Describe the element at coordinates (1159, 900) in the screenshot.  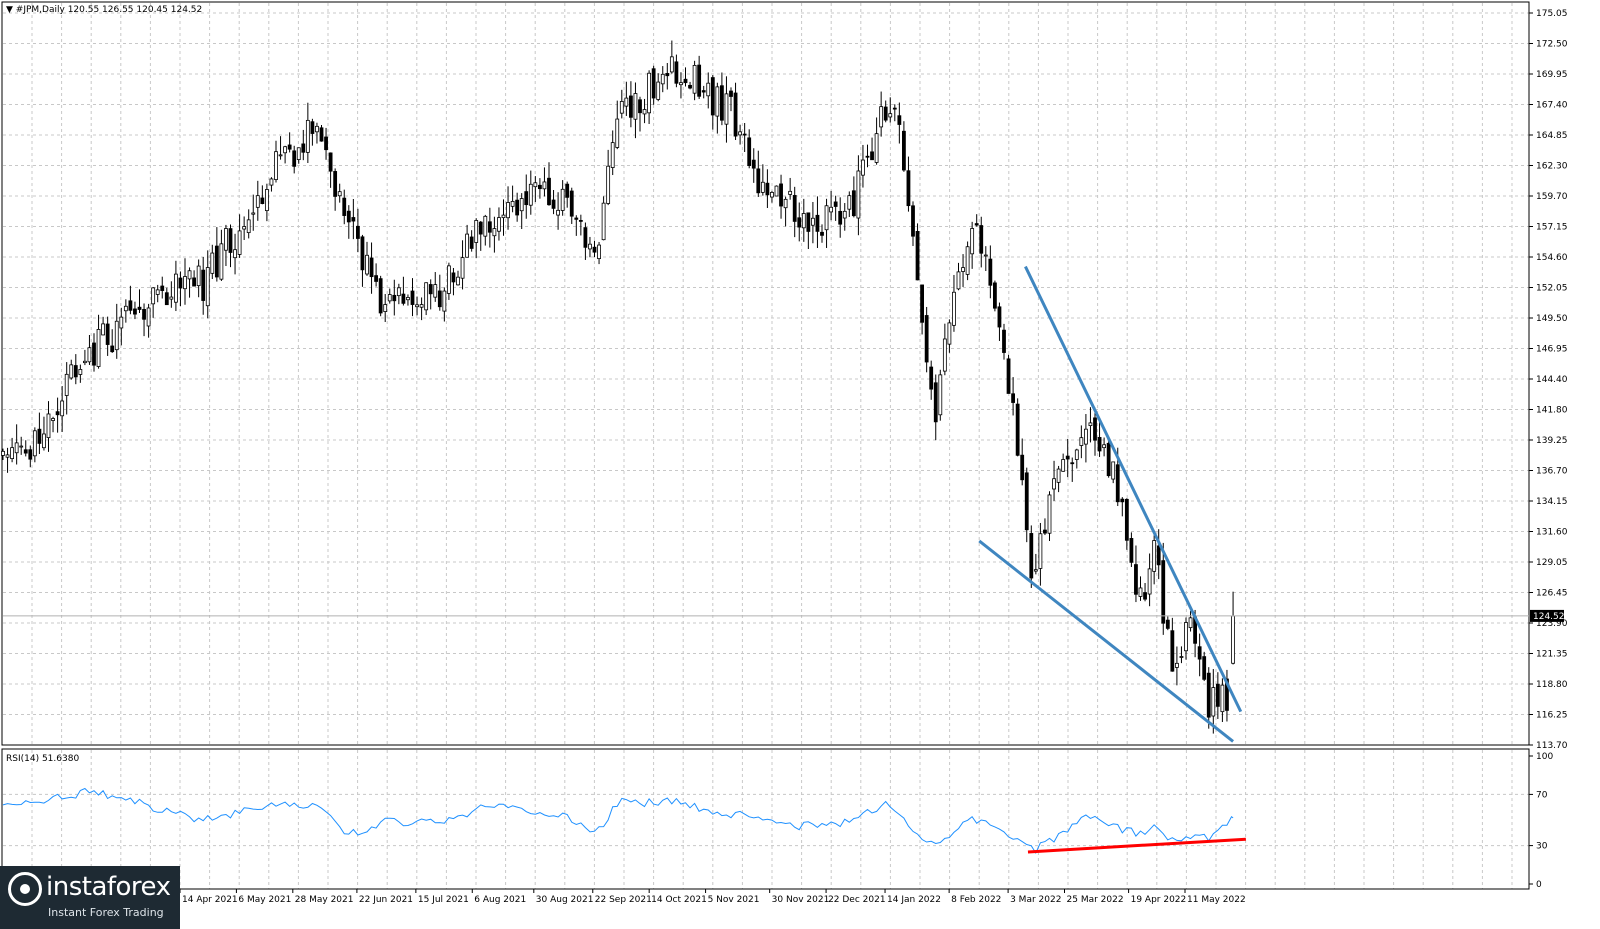
I see `time-tick-label: 19 Apr 2022` at that location.